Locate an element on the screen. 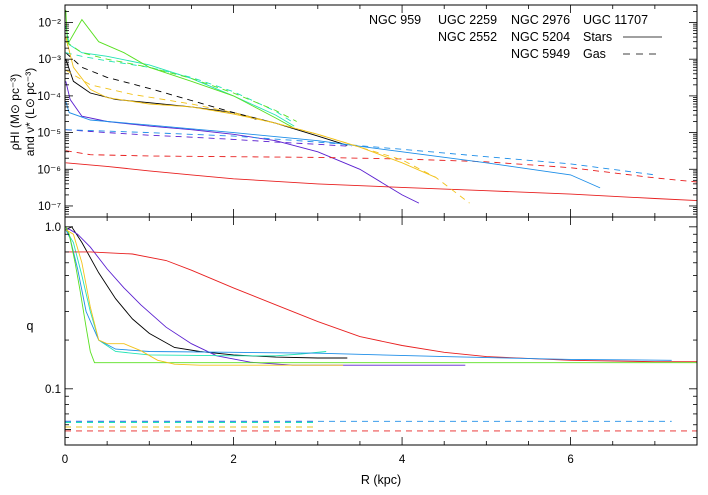 The image size is (708, 495). legend-item-ngc-5204: NGC 5204 is located at coordinates (540, 37).